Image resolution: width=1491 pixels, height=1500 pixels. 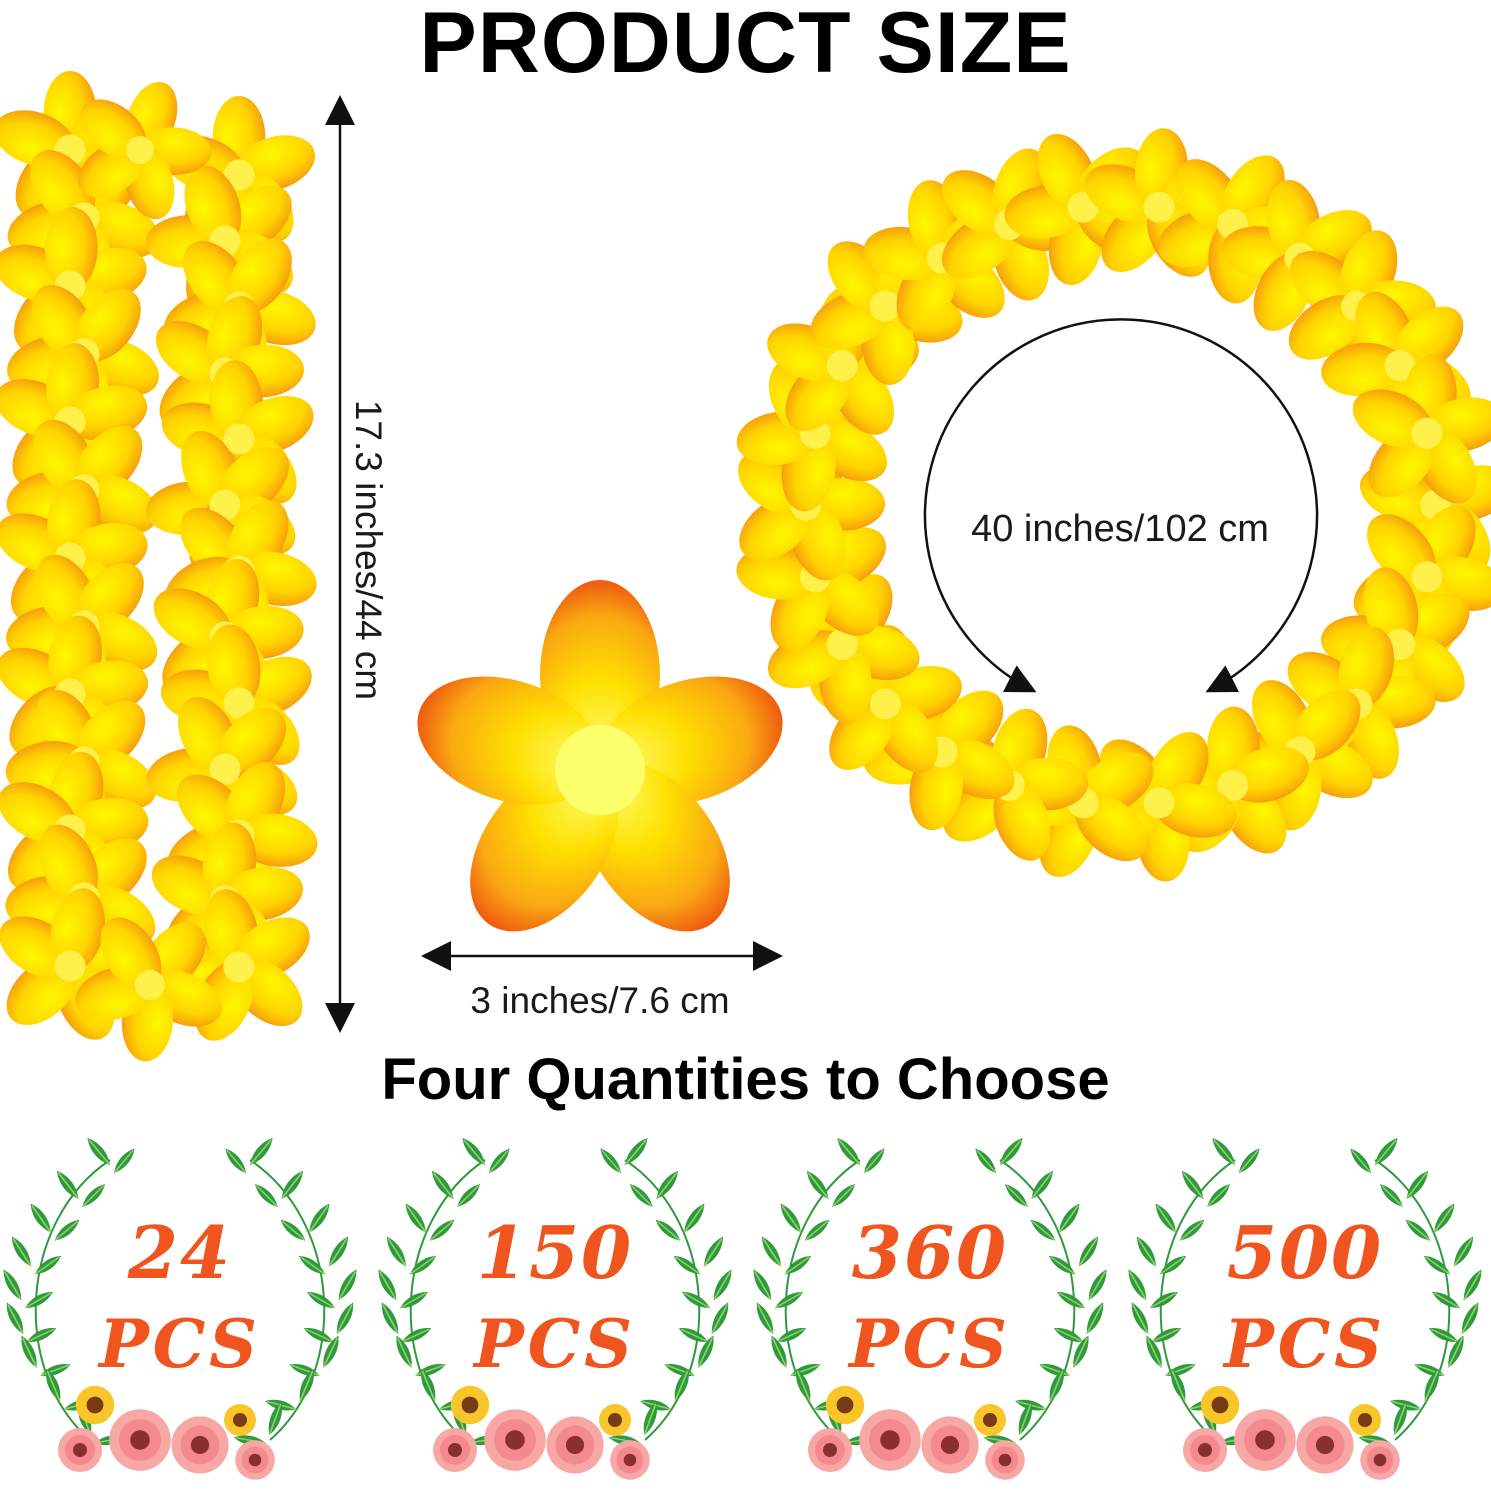 I want to click on quantity-count: 24, so click(x=180, y=1252).